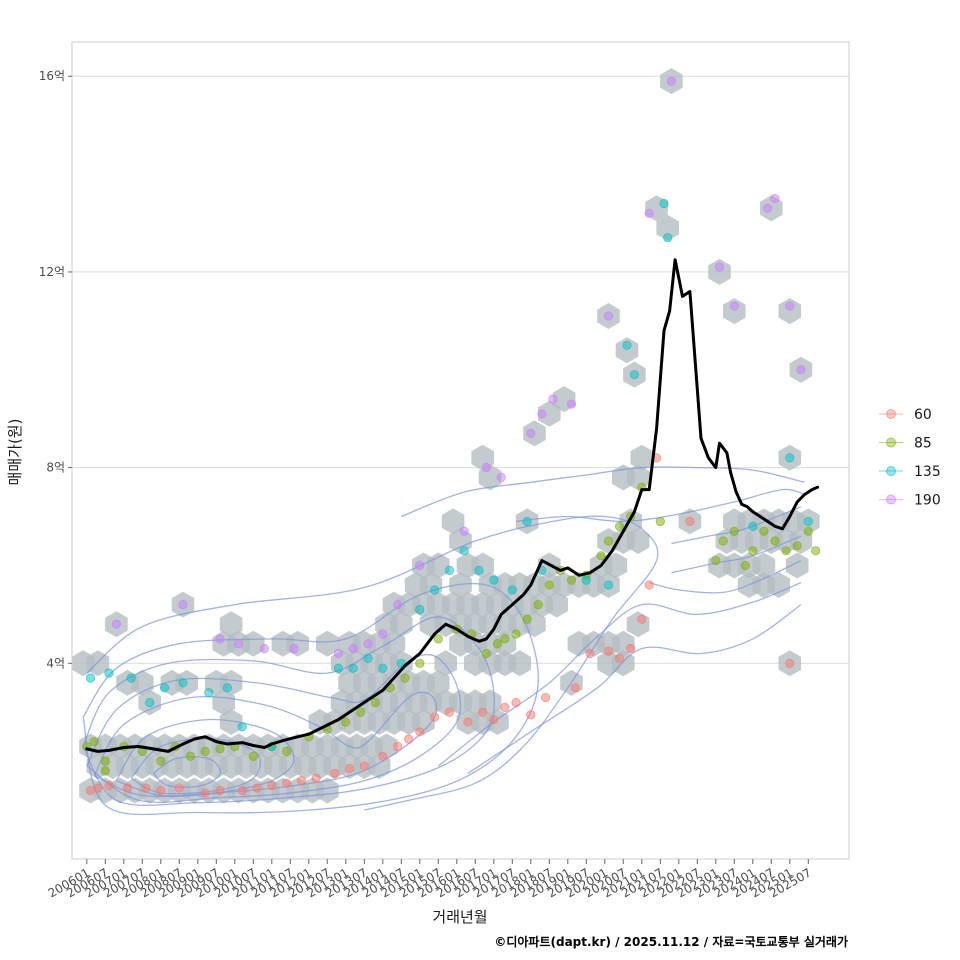 The height and width of the screenshot is (960, 960). Describe the element at coordinates (52, 272) in the screenshot. I see `y-tick-label: 12억` at that location.